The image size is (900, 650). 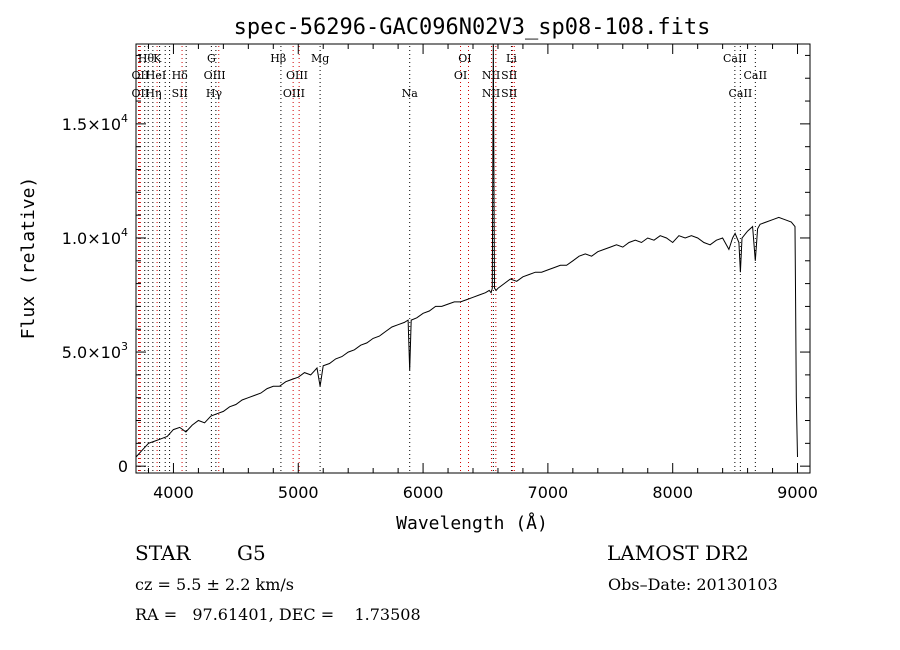 What do you see at coordinates (251, 553) in the screenshot?
I see `object-subclass: G5` at bounding box center [251, 553].